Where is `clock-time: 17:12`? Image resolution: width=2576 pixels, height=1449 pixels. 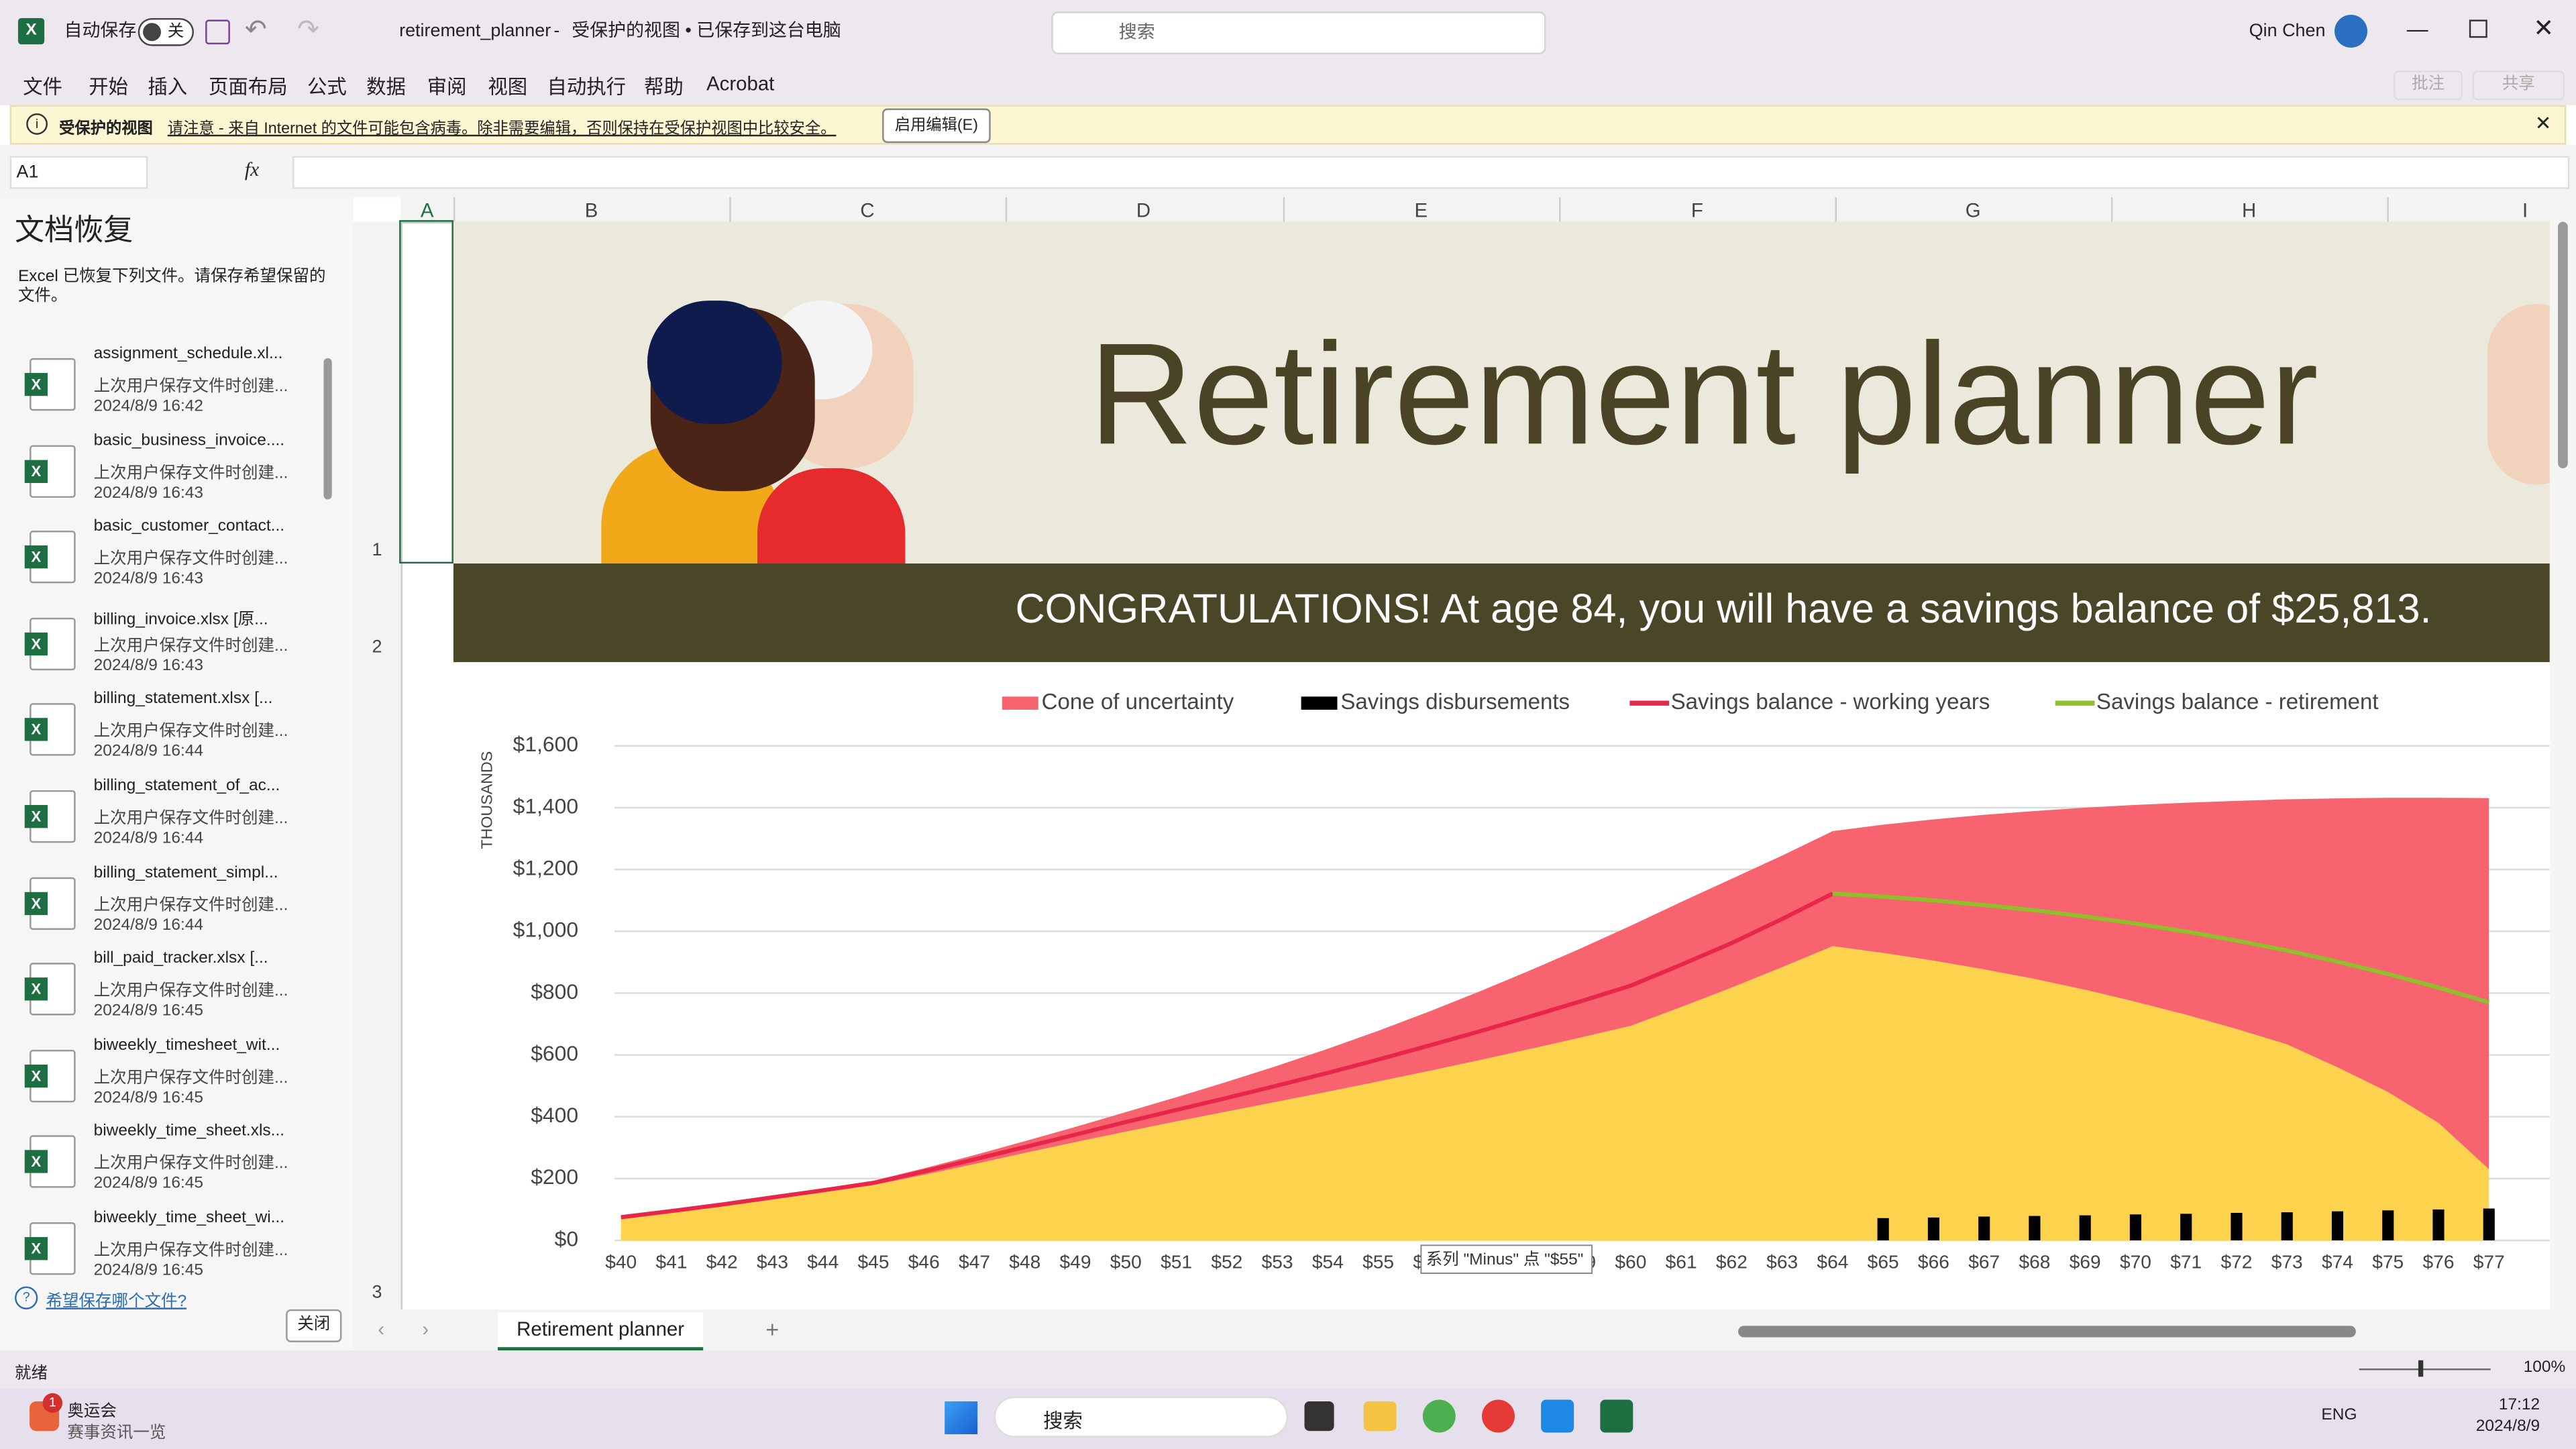 clock-time: 17:12 is located at coordinates (2519, 1405).